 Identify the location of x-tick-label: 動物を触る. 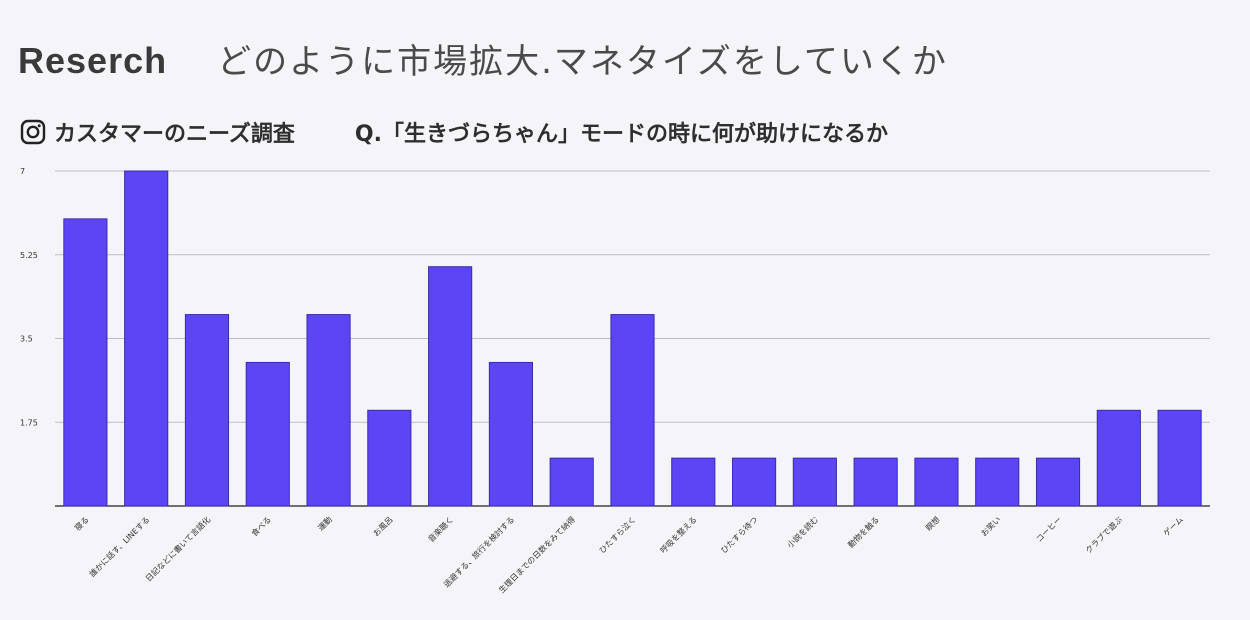
(863, 531).